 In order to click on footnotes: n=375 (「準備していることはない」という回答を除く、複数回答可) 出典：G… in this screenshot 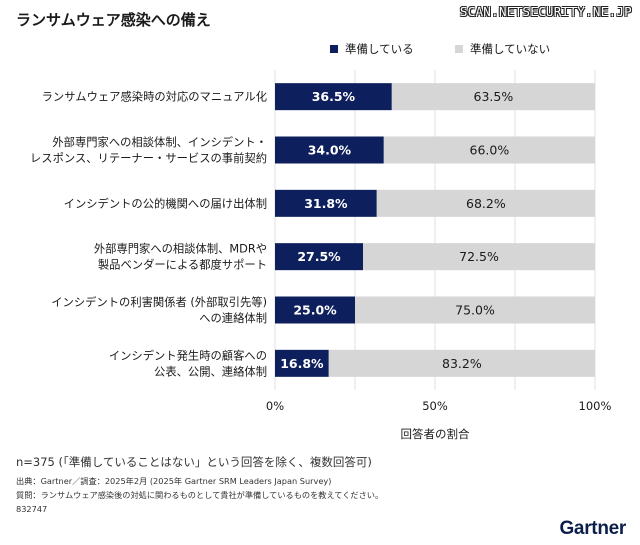, I will do `click(199, 485)`.